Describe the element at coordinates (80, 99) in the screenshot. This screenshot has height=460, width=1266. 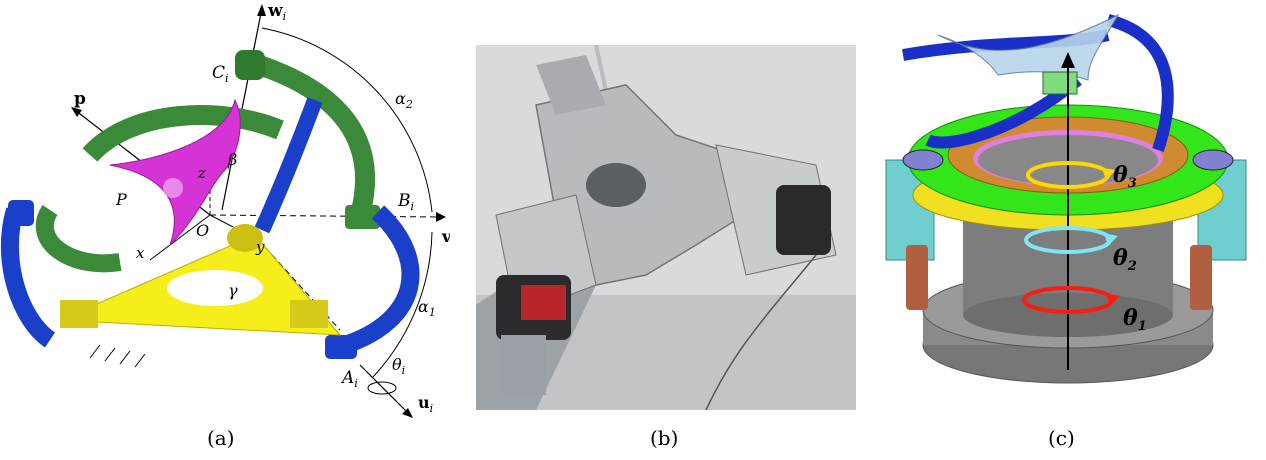
I see `label-p: p` at that location.